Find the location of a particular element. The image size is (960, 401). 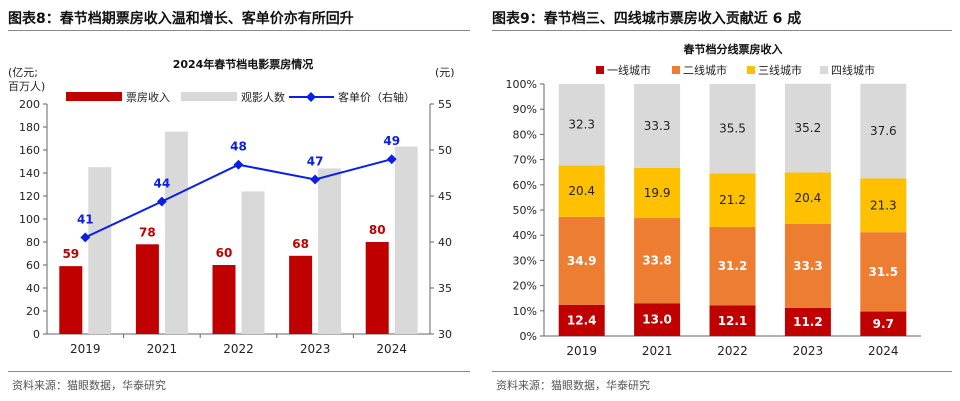

chart-title: 春节档分线票房收入 is located at coordinates (733, 49).